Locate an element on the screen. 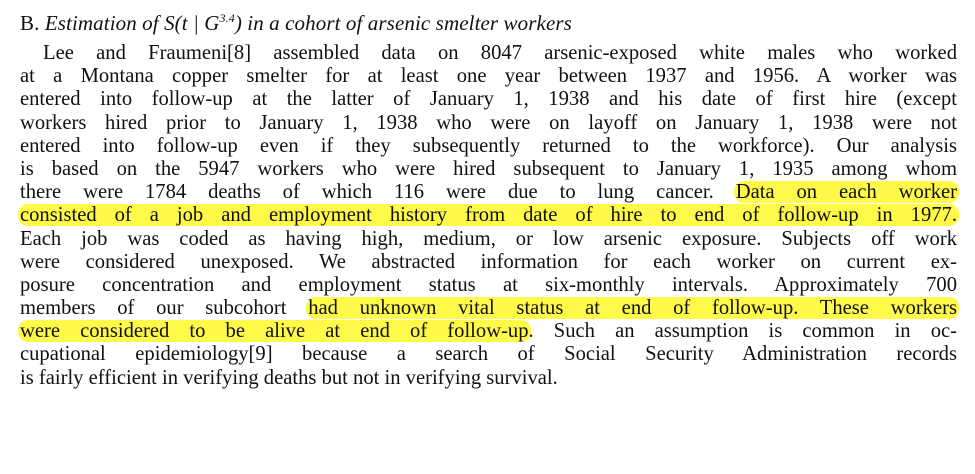  text-segment: . Such an assumption is common in oc- is located at coordinates (742, 331).